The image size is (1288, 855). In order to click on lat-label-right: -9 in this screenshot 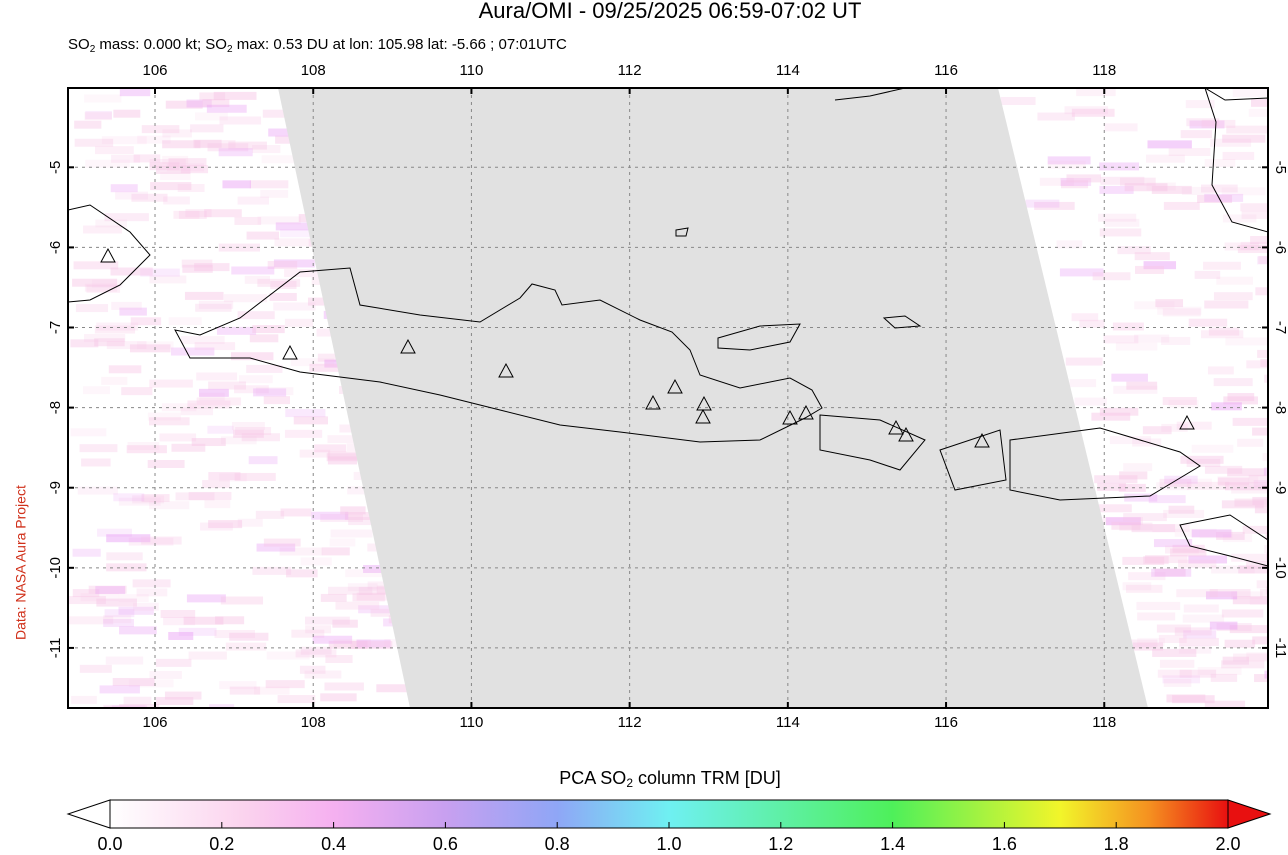, I will do `click(1280, 487)`.